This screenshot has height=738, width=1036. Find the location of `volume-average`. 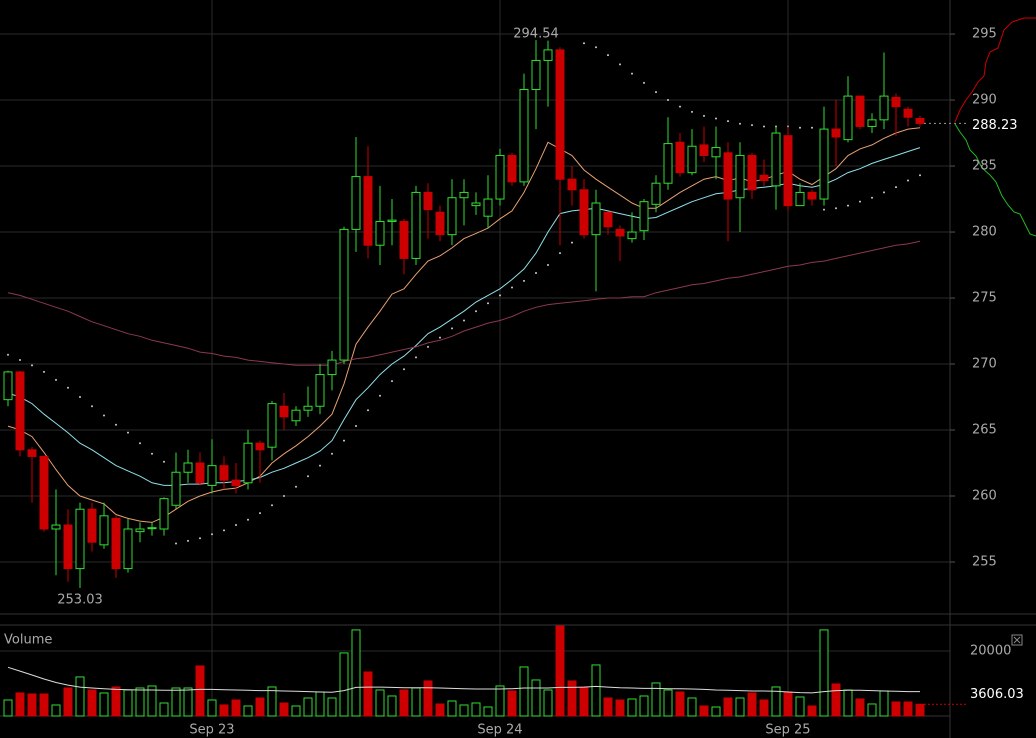

volume-average is located at coordinates (463, 680).